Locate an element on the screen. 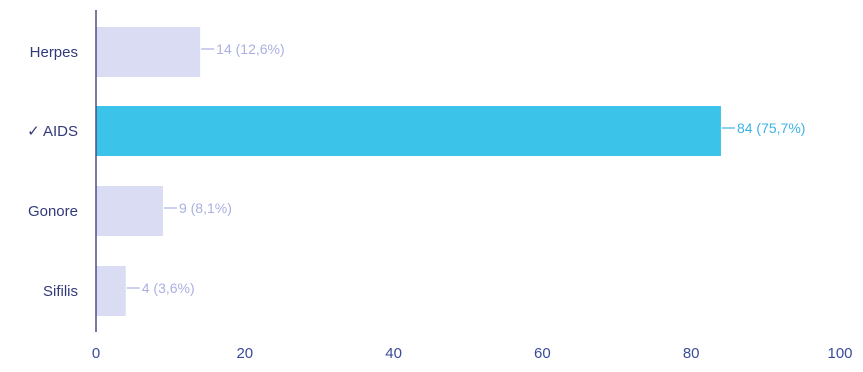 Image resolution: width=863 pixels, height=372 pixels. x-tick-label-20: 20 is located at coordinates (244, 353).